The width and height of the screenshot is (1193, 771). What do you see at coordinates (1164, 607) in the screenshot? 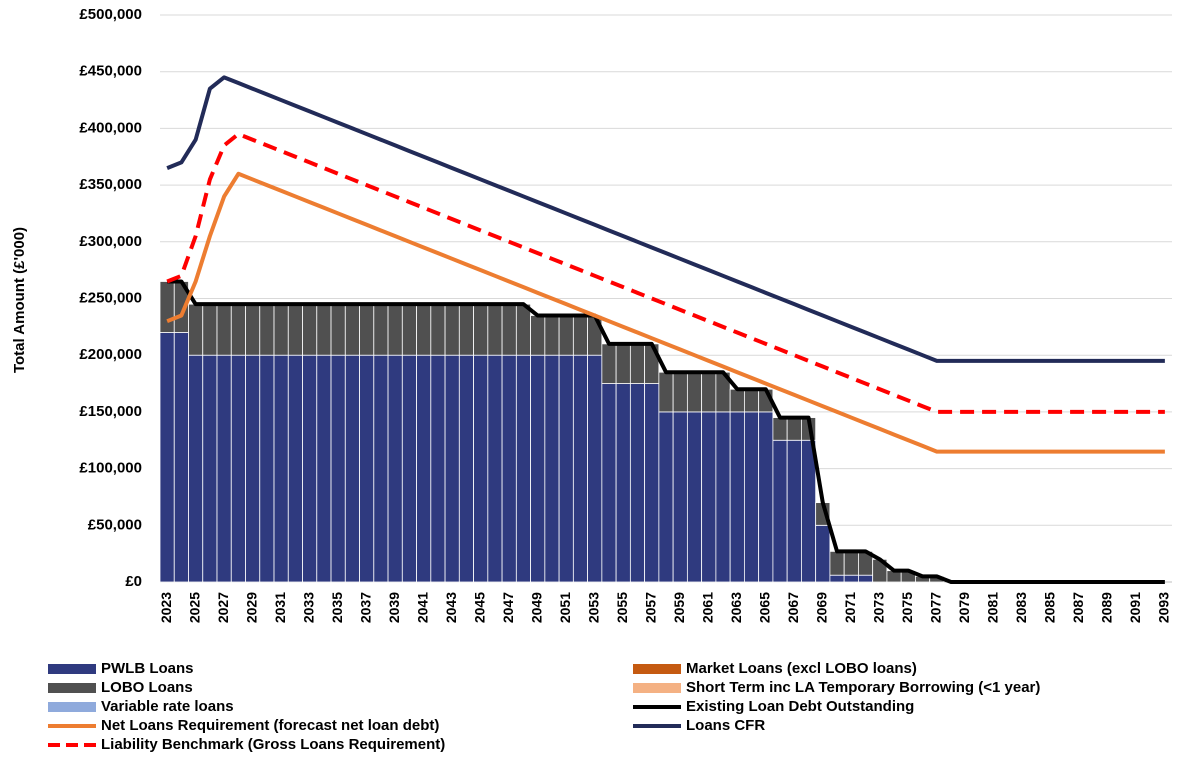
I see `x-tick-label: 2093` at bounding box center [1164, 607].